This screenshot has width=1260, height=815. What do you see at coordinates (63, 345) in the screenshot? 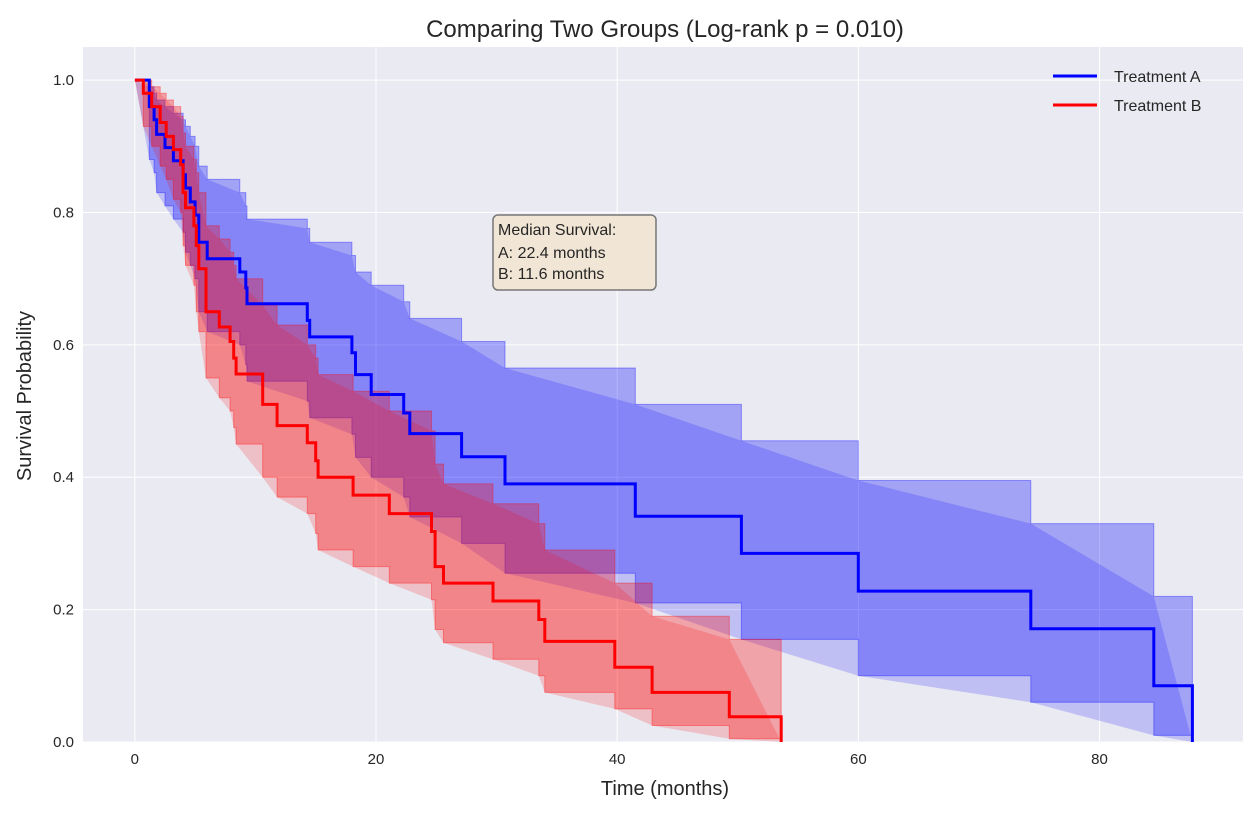
I see `y-tick-label: 0.6` at bounding box center [63, 345].